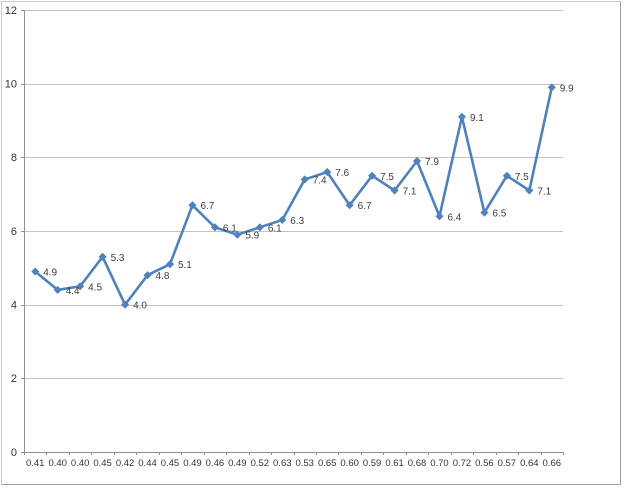  Describe the element at coordinates (14, 379) in the screenshot. I see `y-tick-label: 2` at that location.